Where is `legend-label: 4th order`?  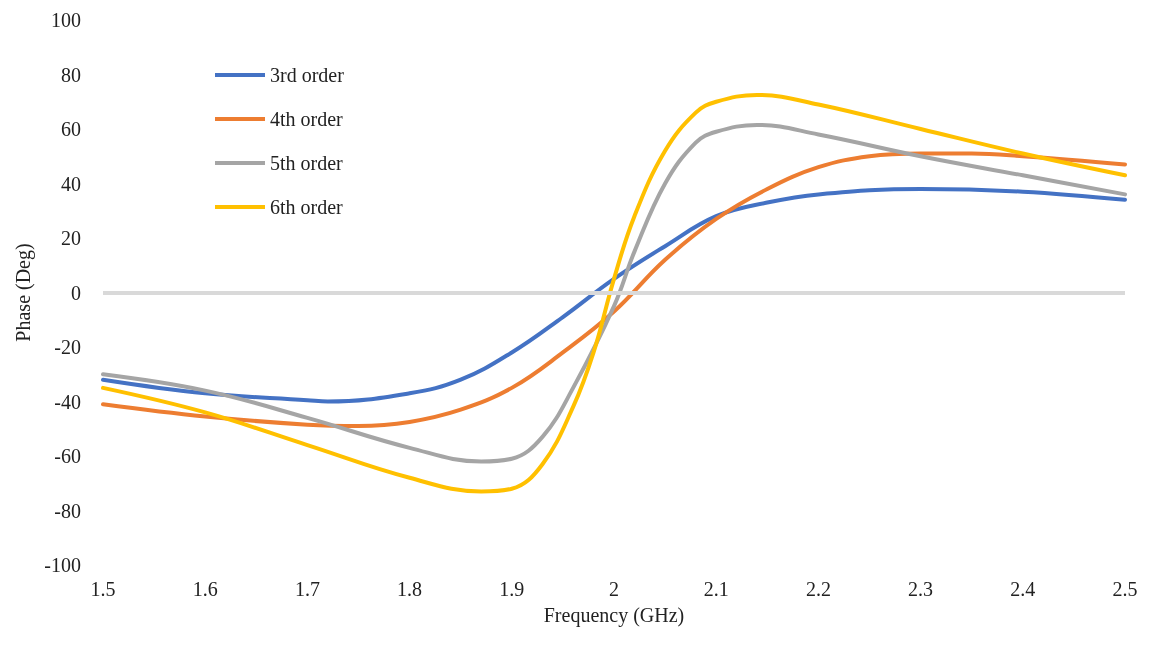 legend-label: 4th order is located at coordinates (307, 119).